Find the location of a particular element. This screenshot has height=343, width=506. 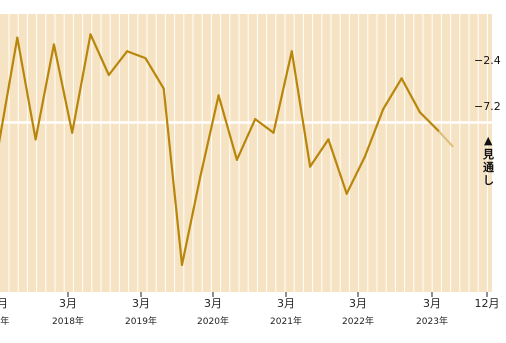

series-line-forecast is located at coordinates (446, 138).